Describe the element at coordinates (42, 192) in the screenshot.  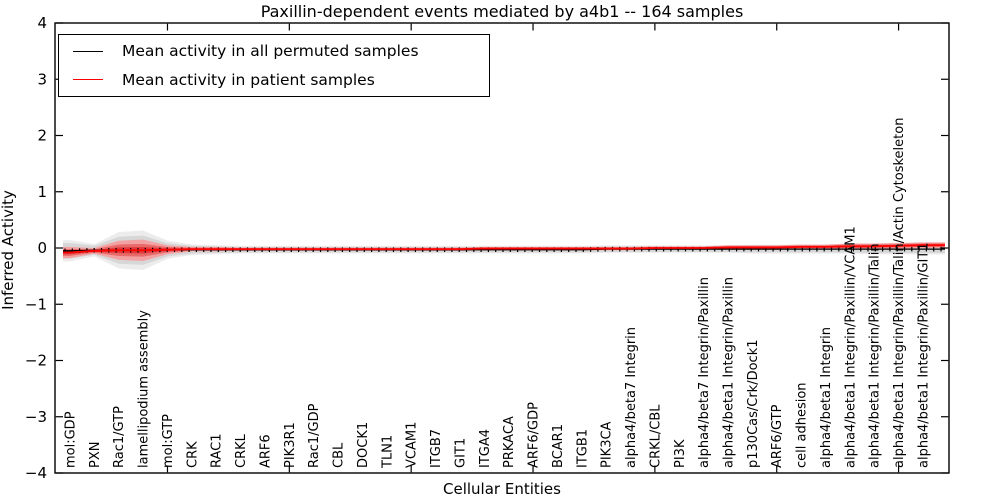
I see `y-tick-label: 1` at that location.